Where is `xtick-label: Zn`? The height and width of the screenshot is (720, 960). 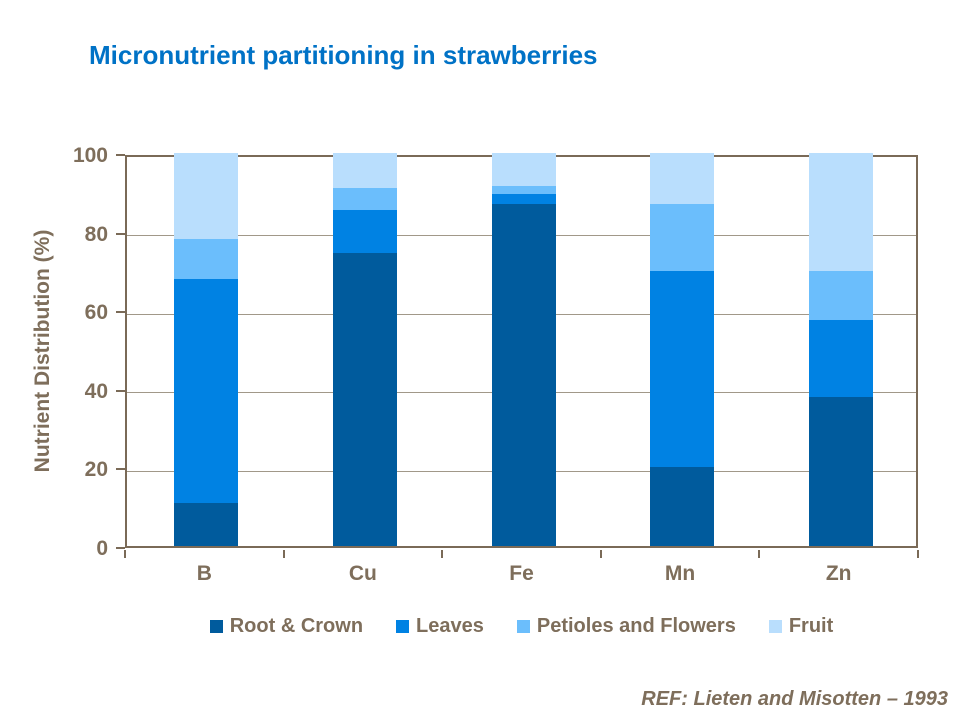 xtick-label: Zn is located at coordinates (838, 573).